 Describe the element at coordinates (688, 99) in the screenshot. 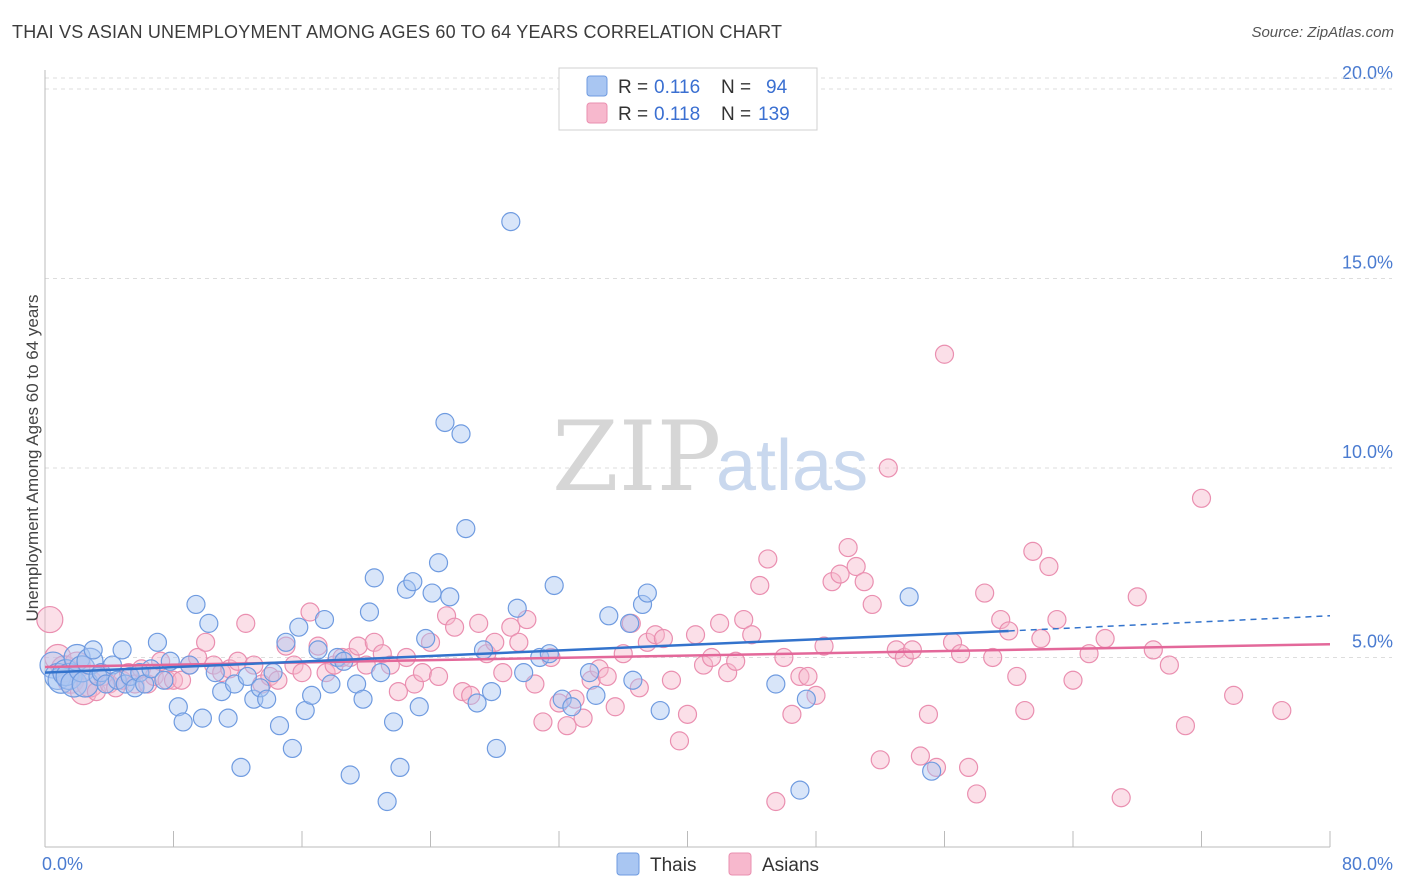

I see `stats-box: R = 0.116 N = 94 R = 0.118 N = 139` at that location.